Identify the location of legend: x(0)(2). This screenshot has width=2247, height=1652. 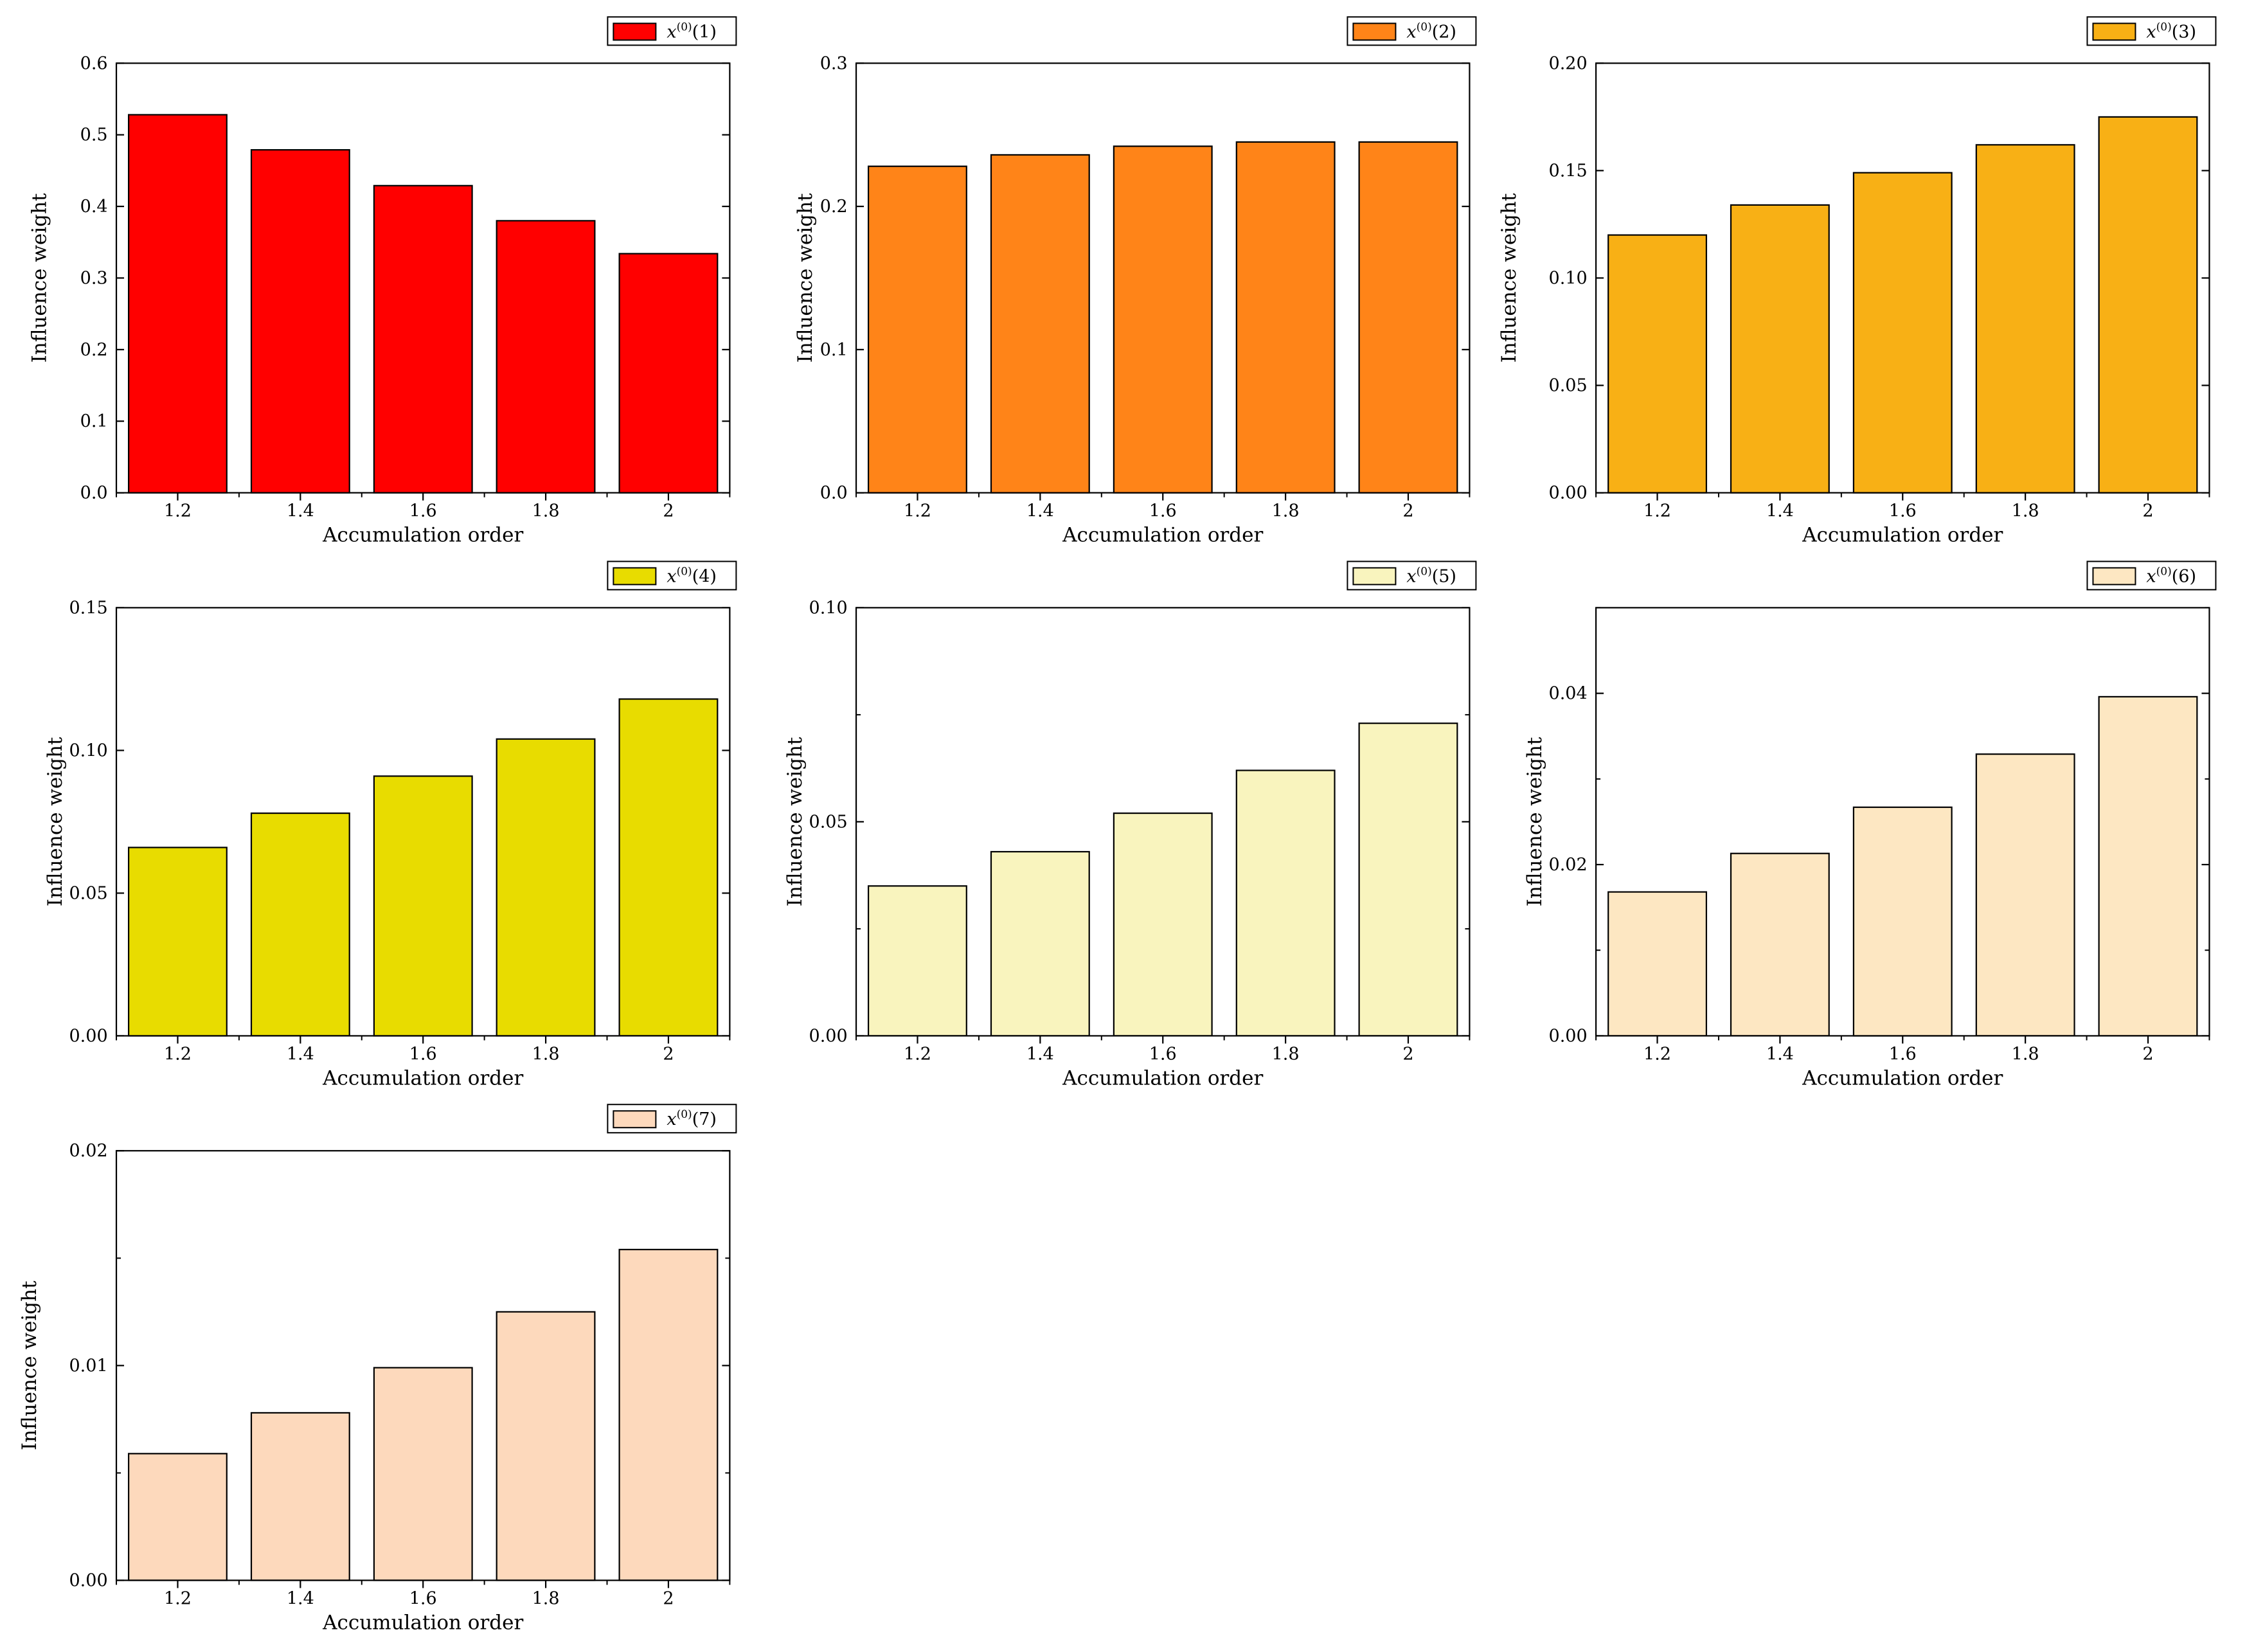
(1412, 31).